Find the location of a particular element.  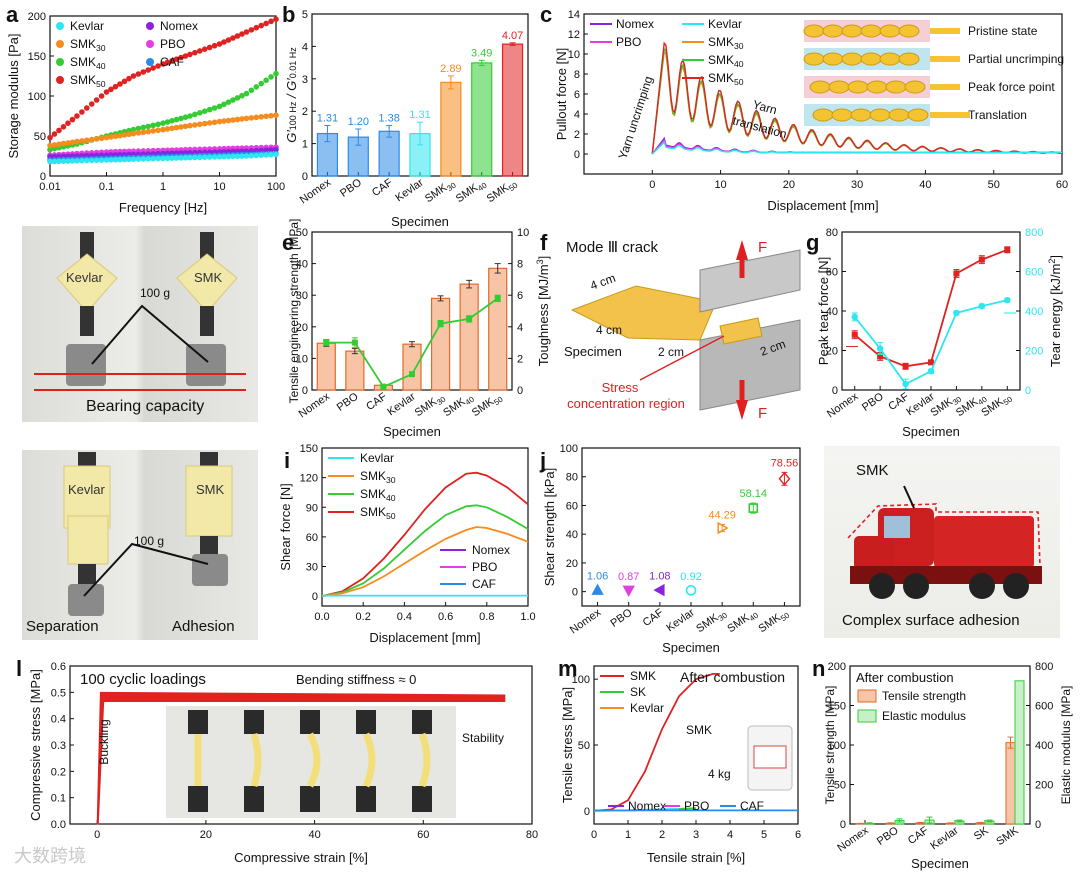

ytick-label: 5 is located at coordinates (305, 15).